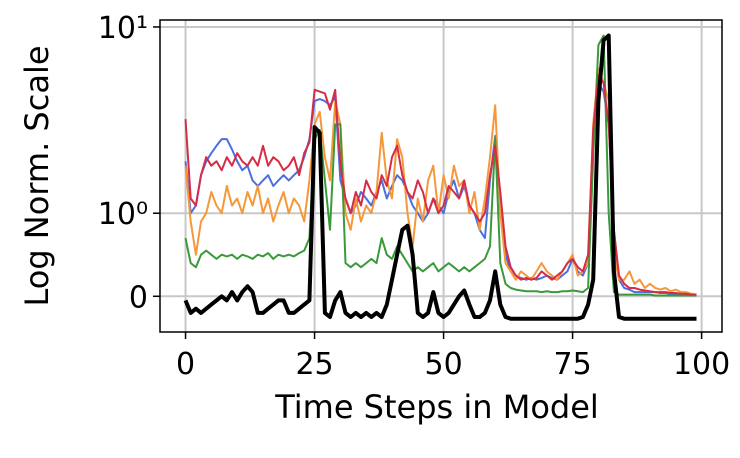 This screenshot has width=740, height=458. What do you see at coordinates (443, 364) in the screenshot?
I see `x-tick-label: 50` at bounding box center [443, 364].